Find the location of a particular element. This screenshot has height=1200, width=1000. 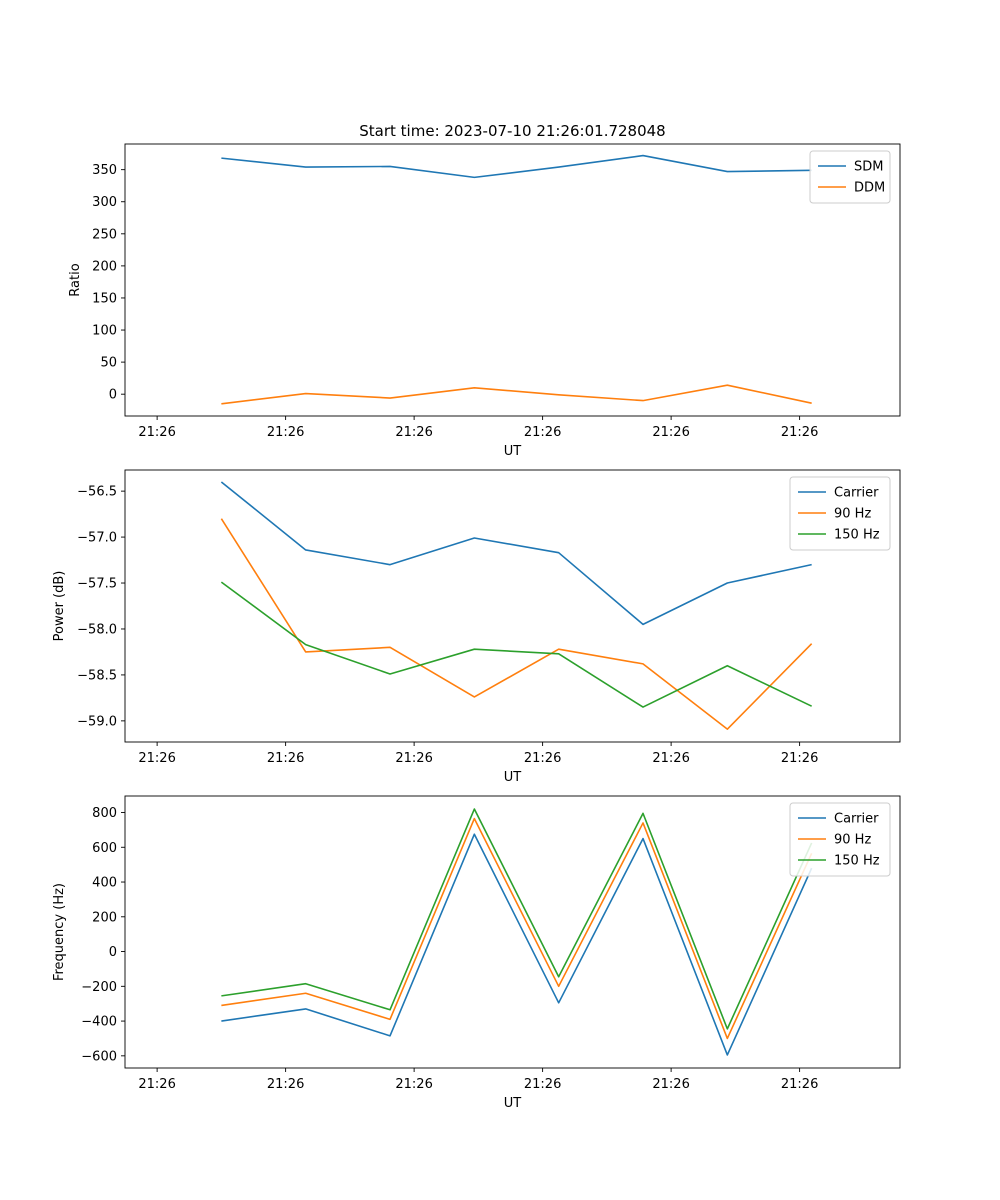

y-tick-label: −58.0 is located at coordinates (97, 629).